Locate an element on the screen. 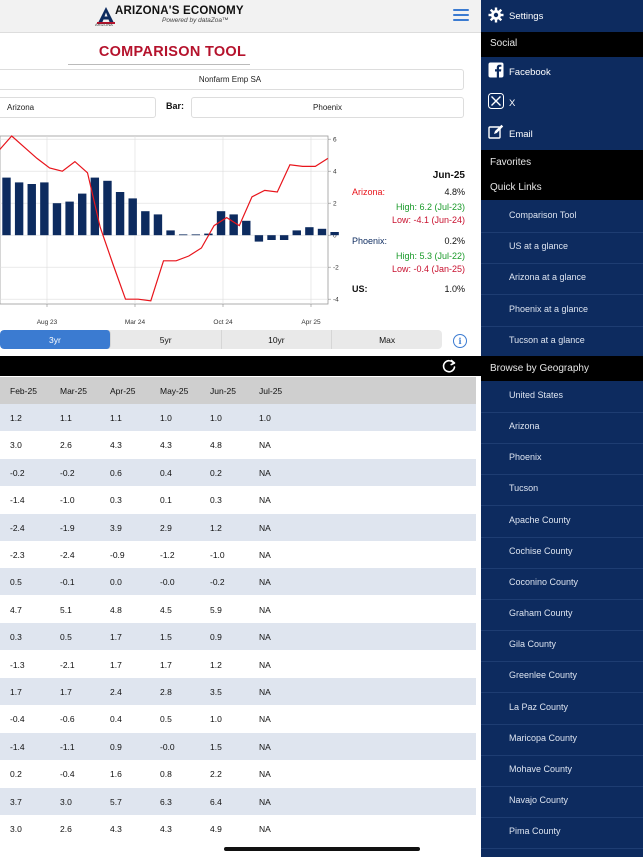 The width and height of the screenshot is (643, 857). email-link: Email is located at coordinates (521, 134).